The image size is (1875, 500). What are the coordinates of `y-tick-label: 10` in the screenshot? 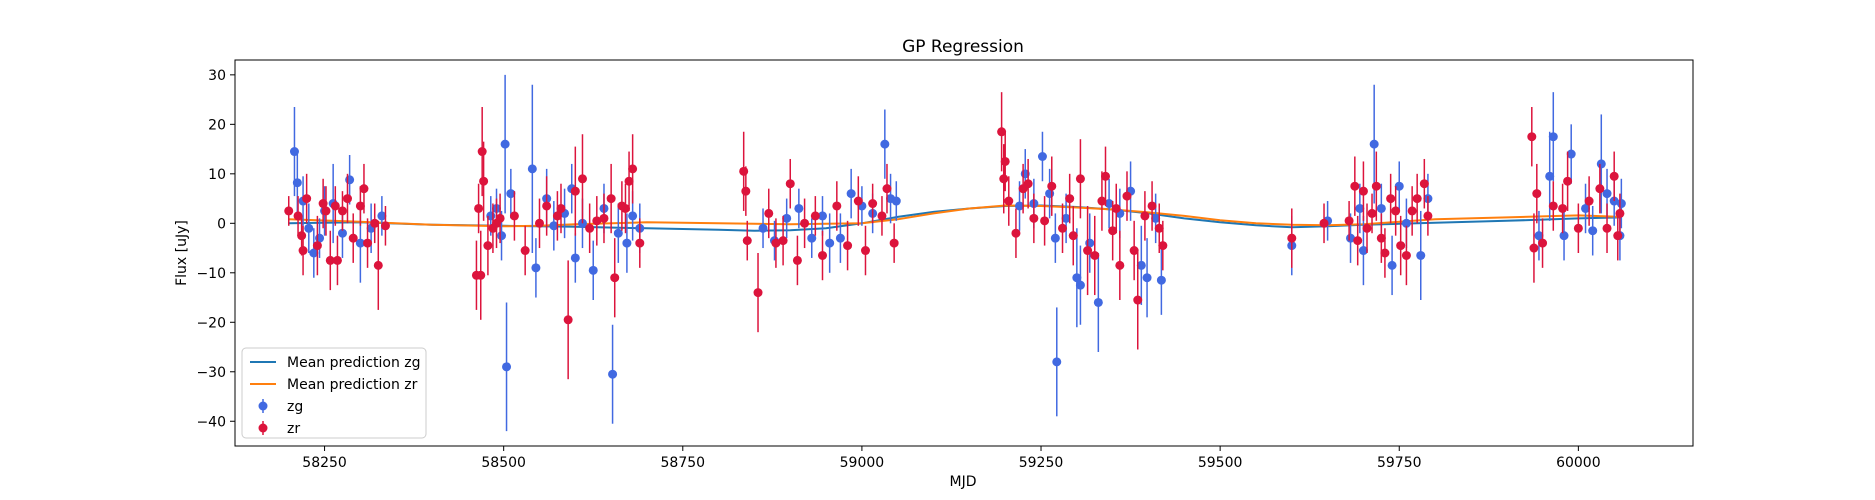 It's located at (217, 175).